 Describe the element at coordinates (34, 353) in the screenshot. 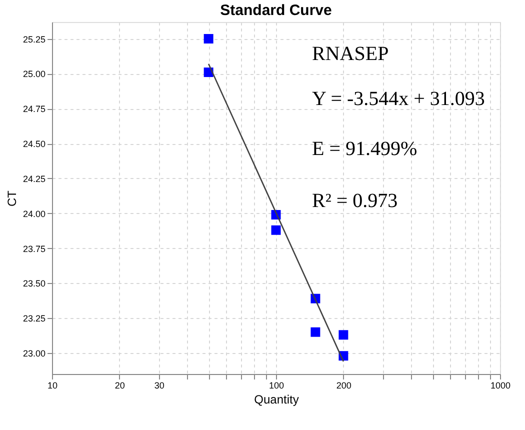

I see `y-tick-label: 23.00` at that location.